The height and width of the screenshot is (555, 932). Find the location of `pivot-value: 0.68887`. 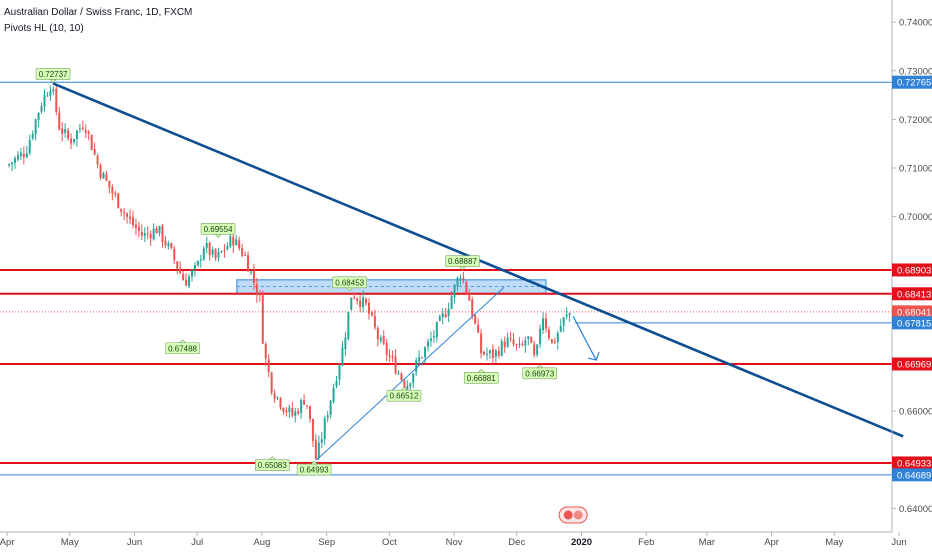

pivot-value: 0.68887 is located at coordinates (462, 261).